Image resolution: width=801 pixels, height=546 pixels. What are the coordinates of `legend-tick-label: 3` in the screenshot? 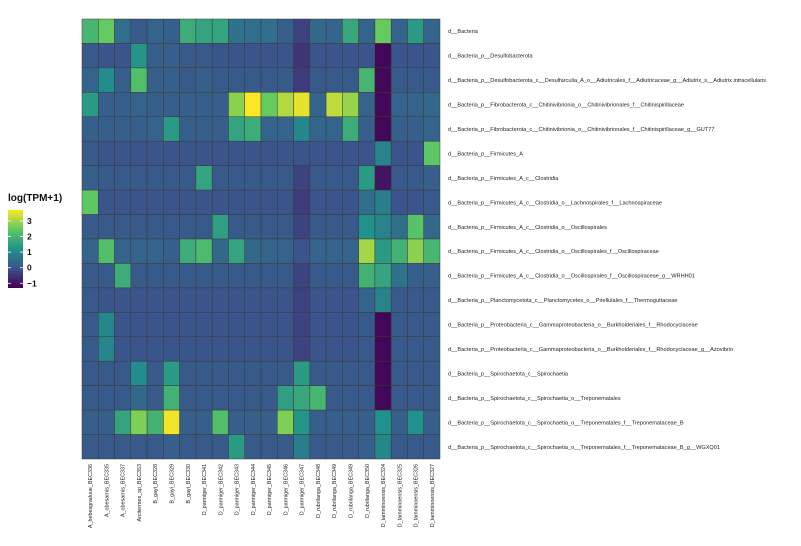 It's located at (29, 221).